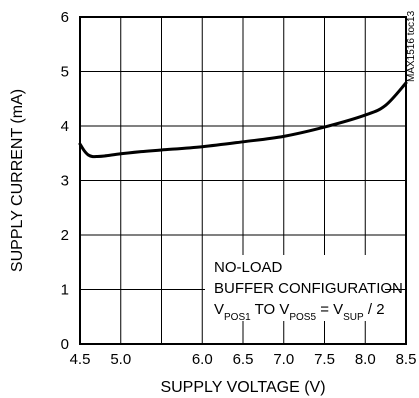  Describe the element at coordinates (80, 359) in the screenshot. I see `x-tick-label: 4.5` at that location.